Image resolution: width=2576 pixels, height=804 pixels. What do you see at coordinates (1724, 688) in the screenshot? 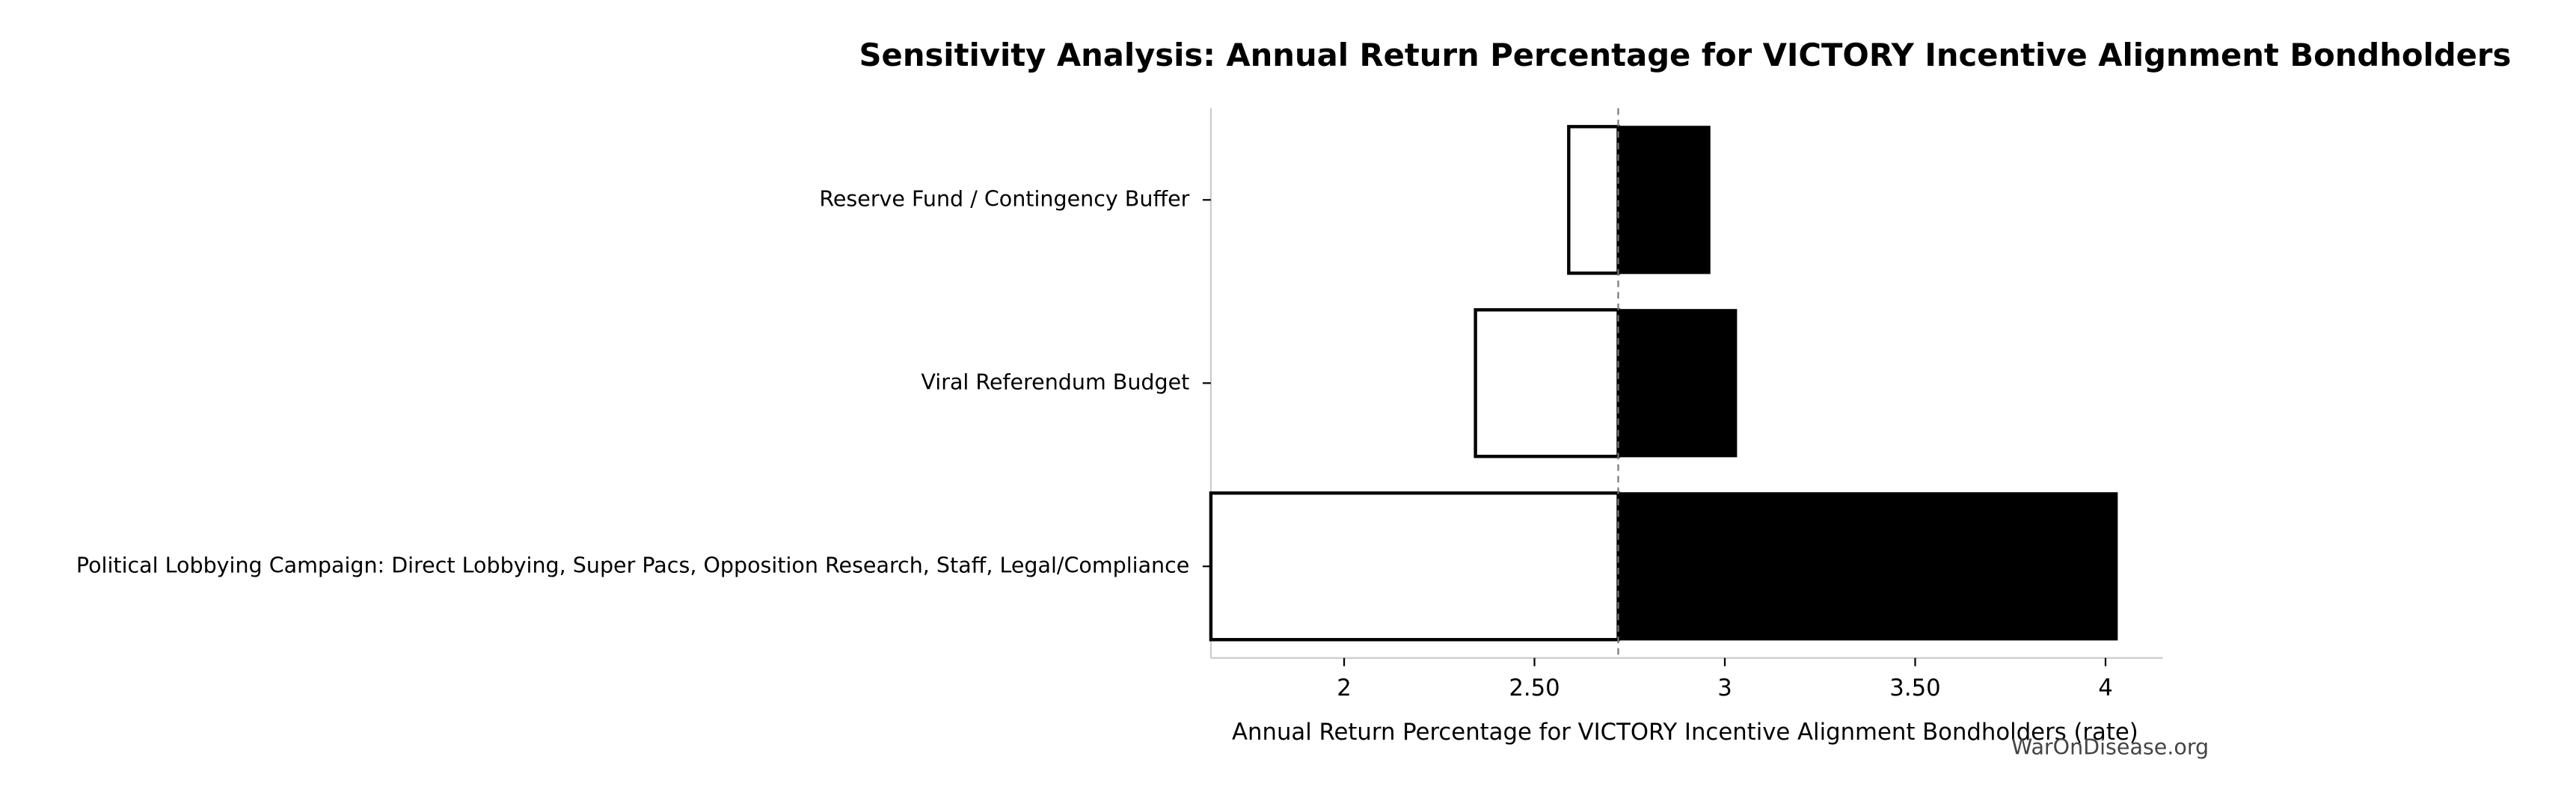
I see `x-tick-label: 3` at bounding box center [1724, 688].